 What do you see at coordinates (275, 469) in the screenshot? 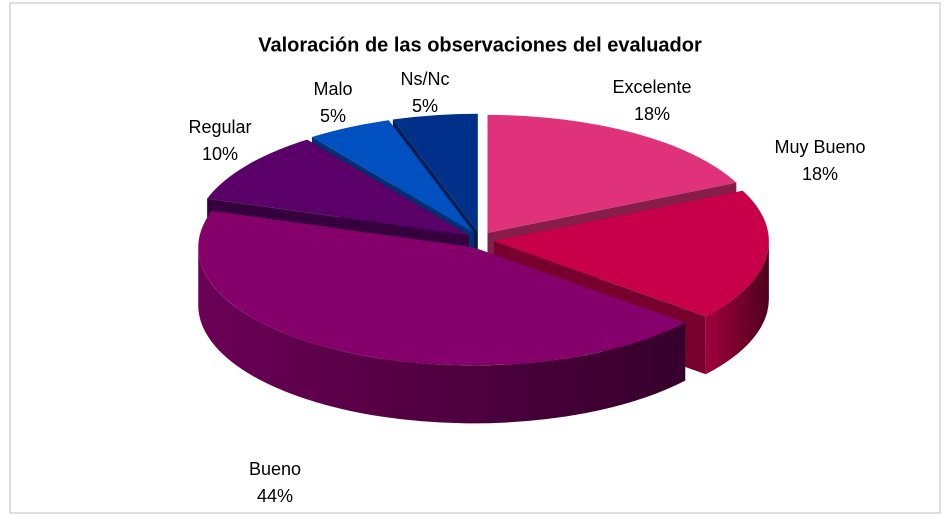
I see `data-label-name: Bueno` at bounding box center [275, 469].